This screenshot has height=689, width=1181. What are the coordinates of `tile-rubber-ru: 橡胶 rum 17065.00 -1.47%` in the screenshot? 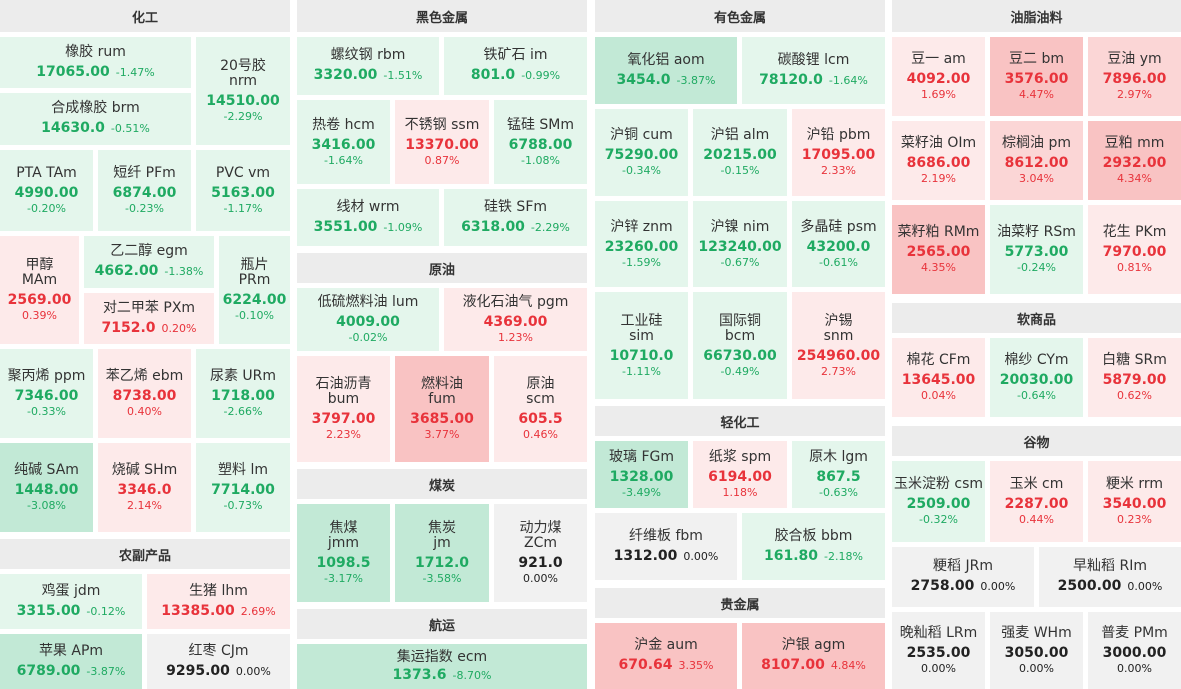 It's located at (95, 62).